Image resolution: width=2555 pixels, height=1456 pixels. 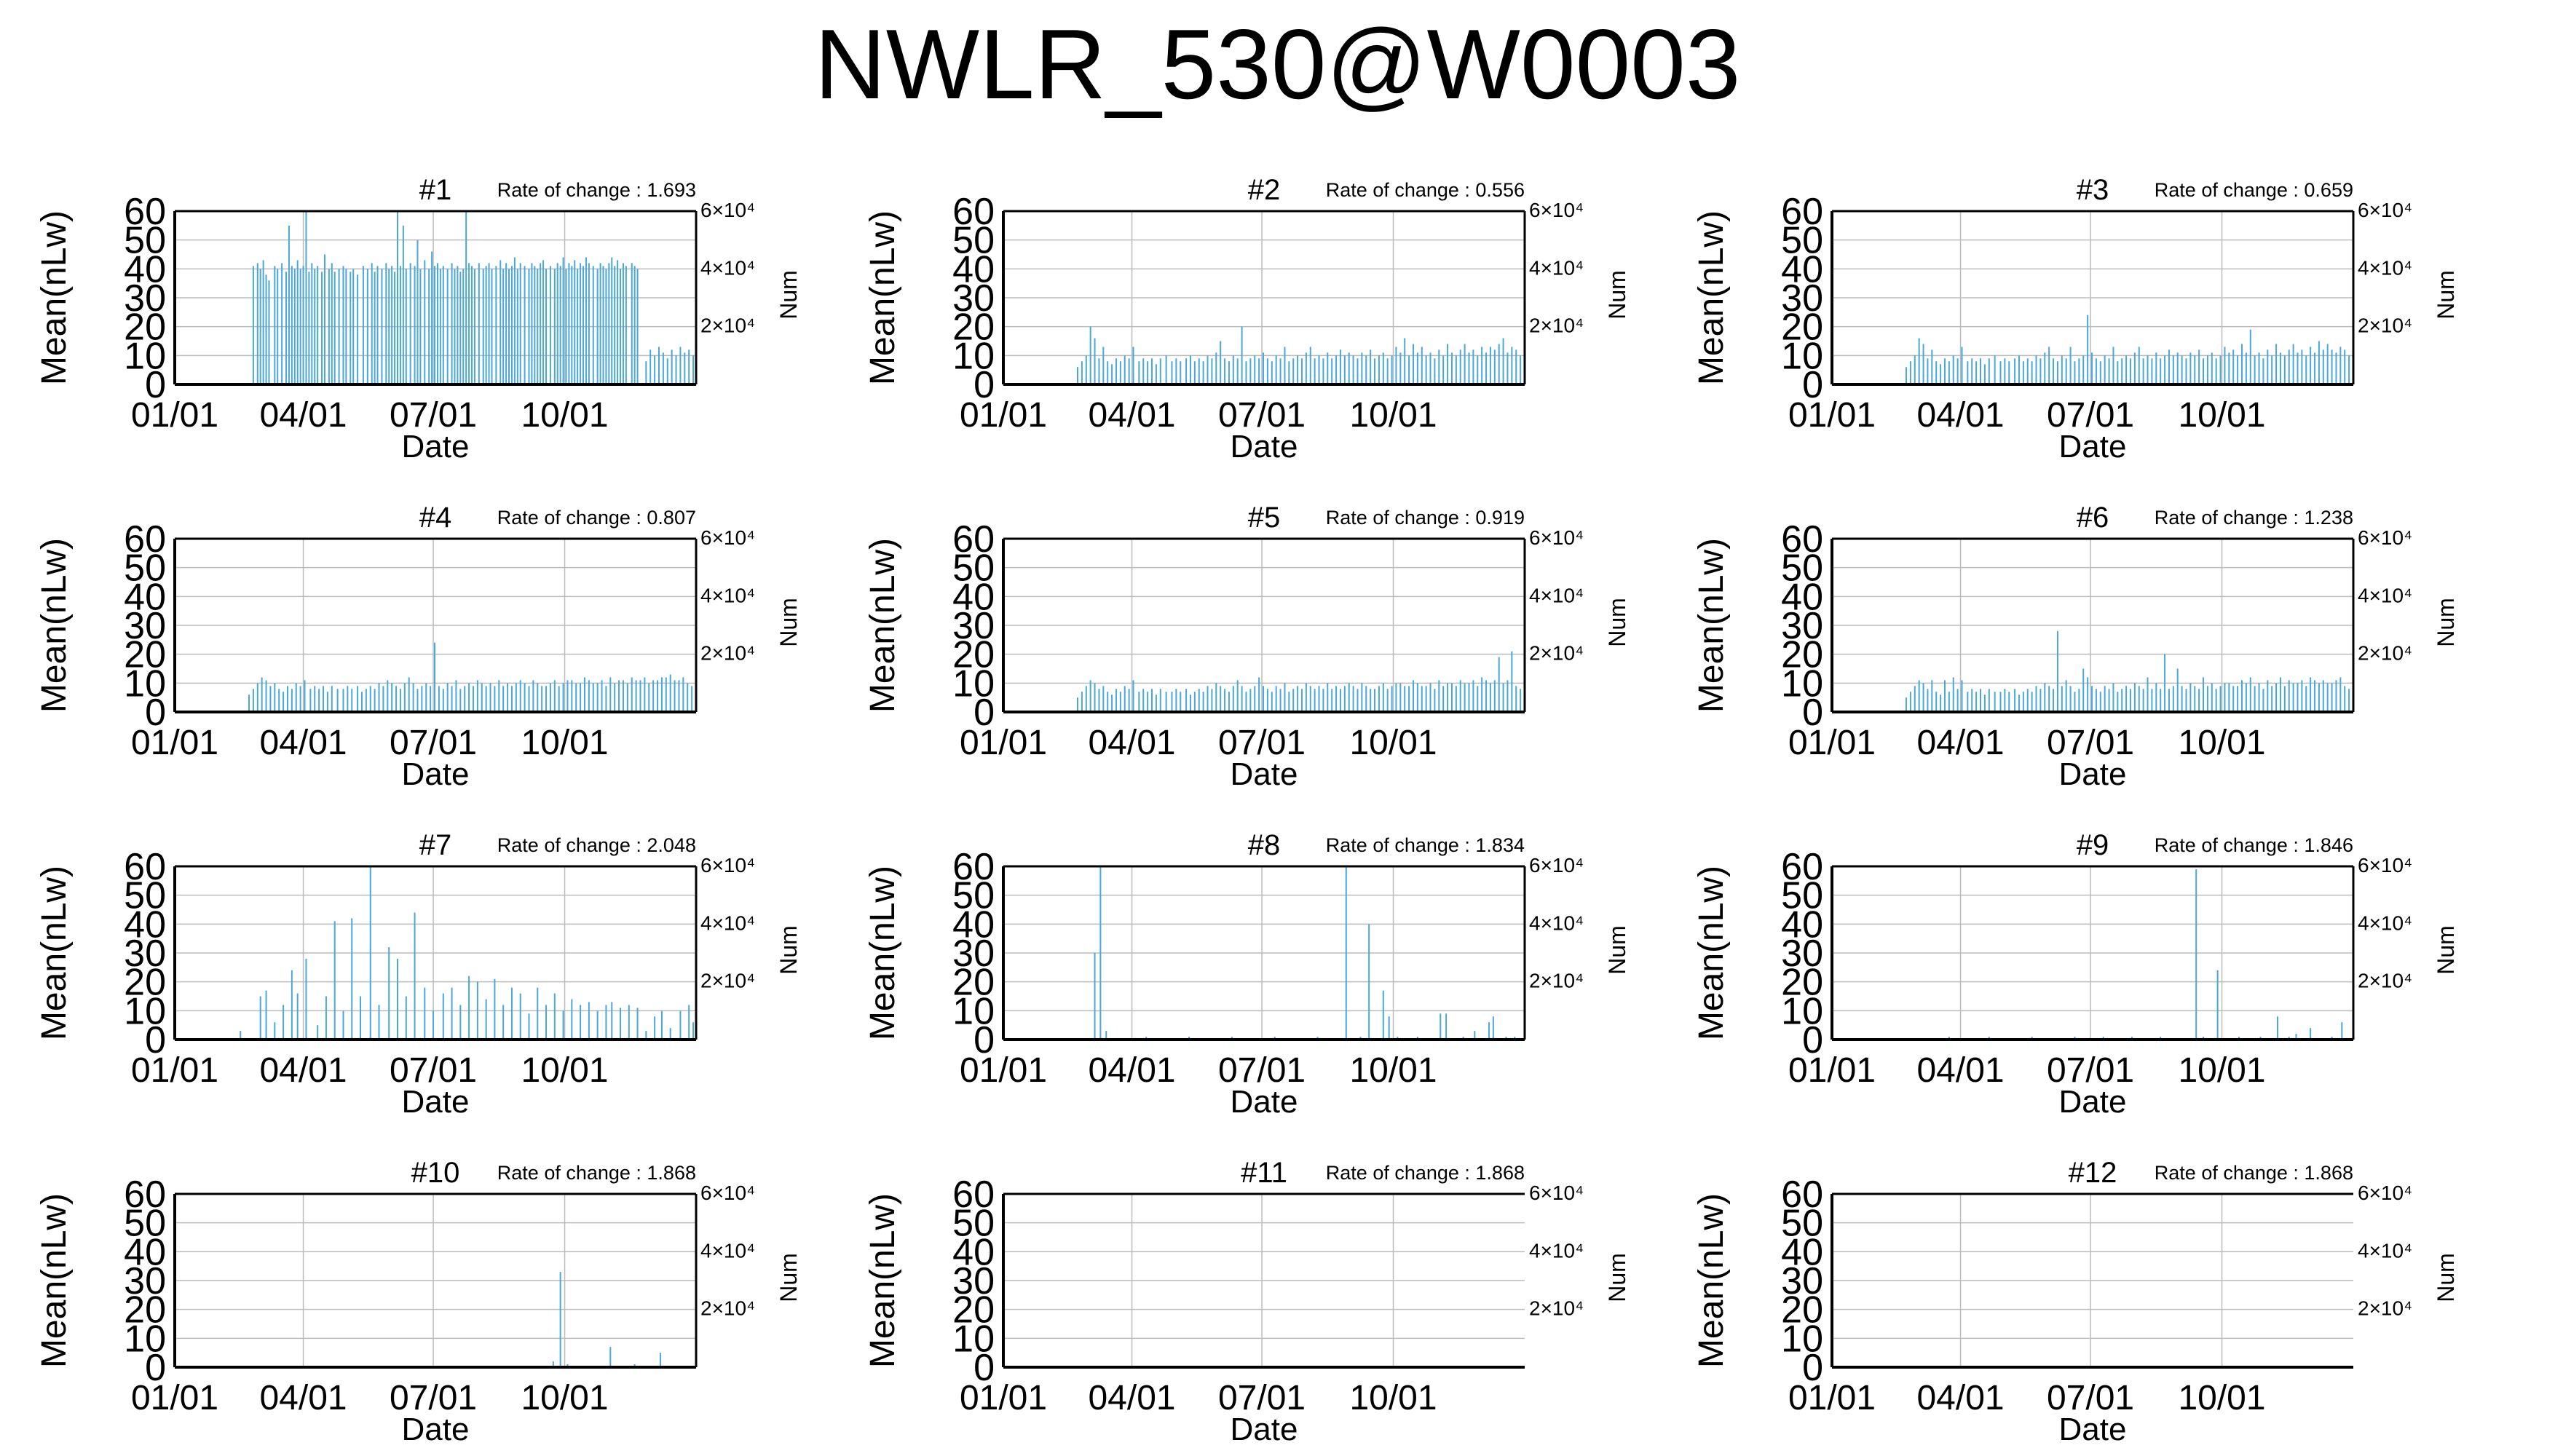 I want to click on rate-of-change-label: Rate of change : 0.556, so click(x=1425, y=190).